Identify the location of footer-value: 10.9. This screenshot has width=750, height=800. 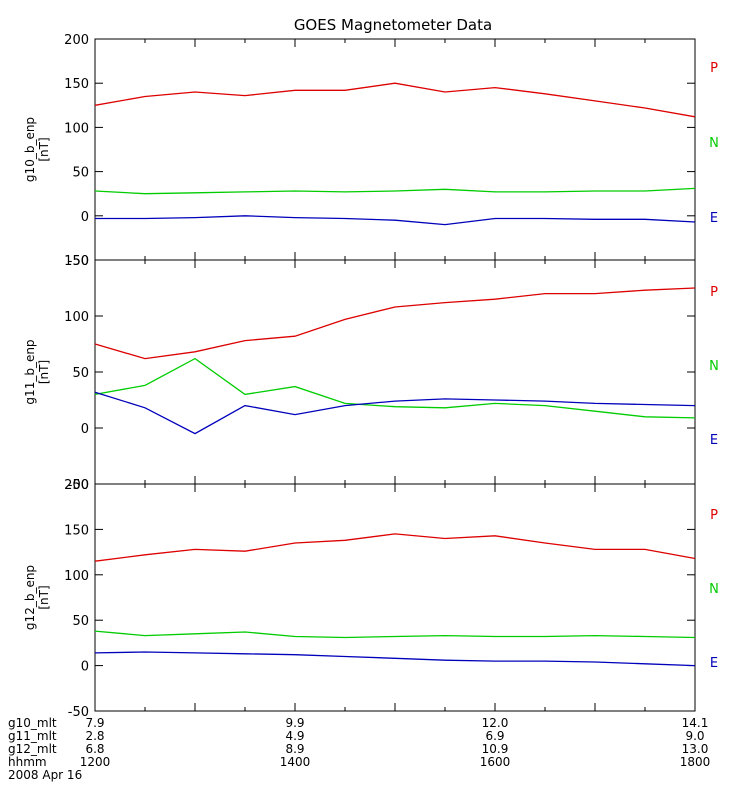
(495, 749).